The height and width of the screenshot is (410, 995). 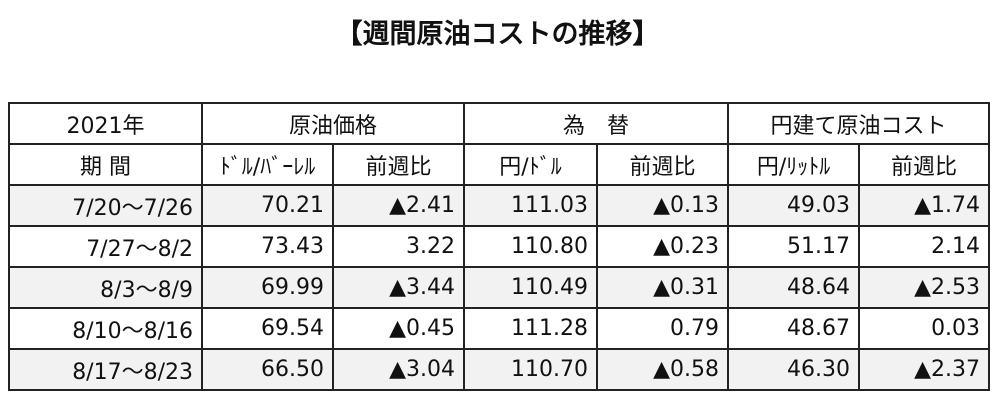 I want to click on value-cell: 70.21, so click(x=267, y=205).